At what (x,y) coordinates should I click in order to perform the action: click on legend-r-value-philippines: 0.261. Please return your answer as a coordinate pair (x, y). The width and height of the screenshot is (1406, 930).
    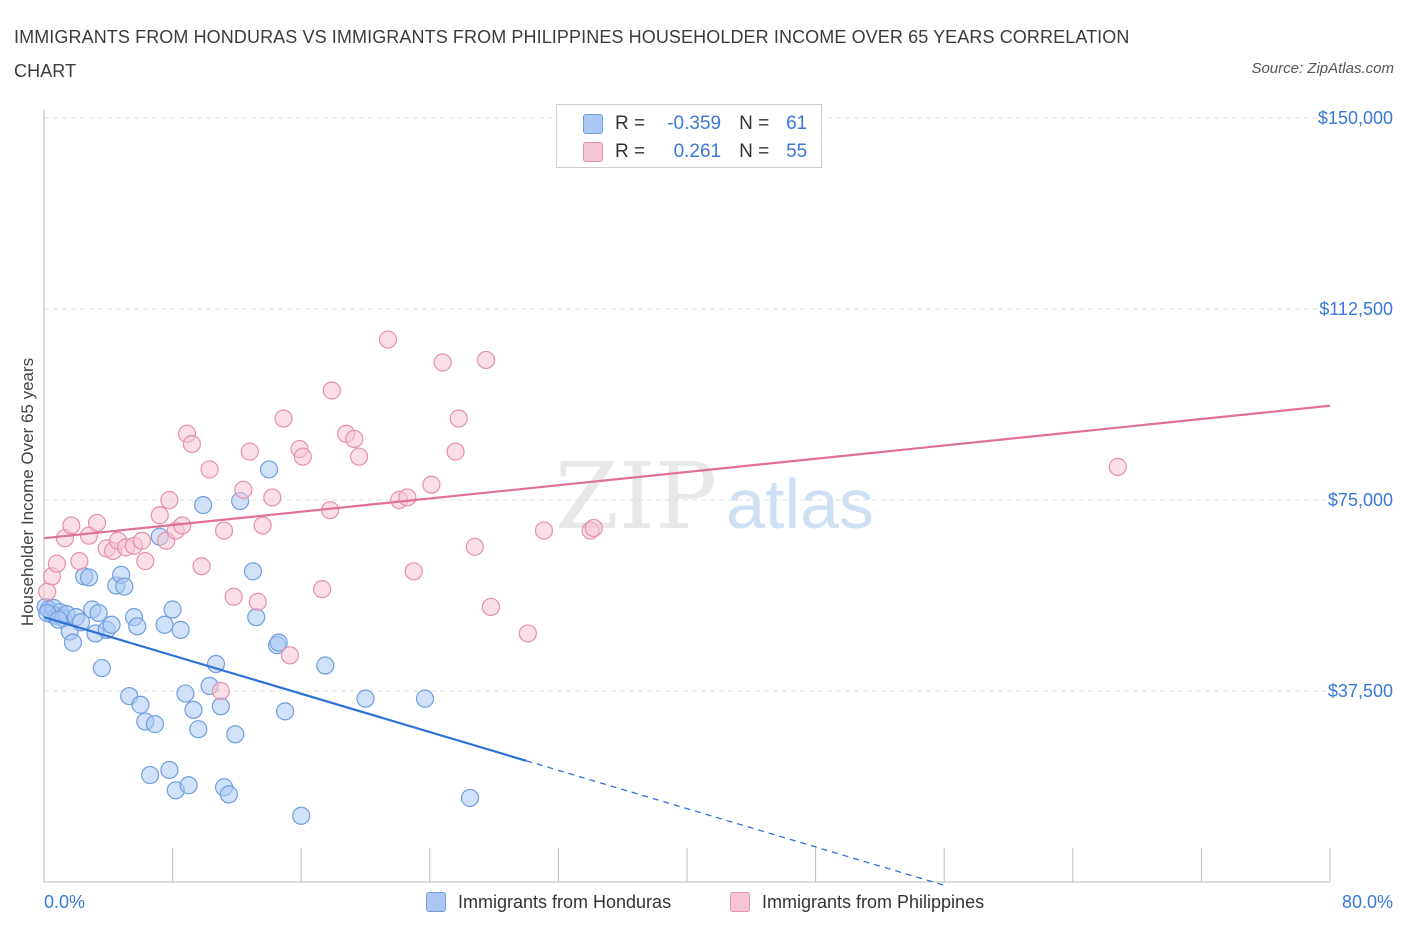
    Looking at the image, I should click on (697, 151).